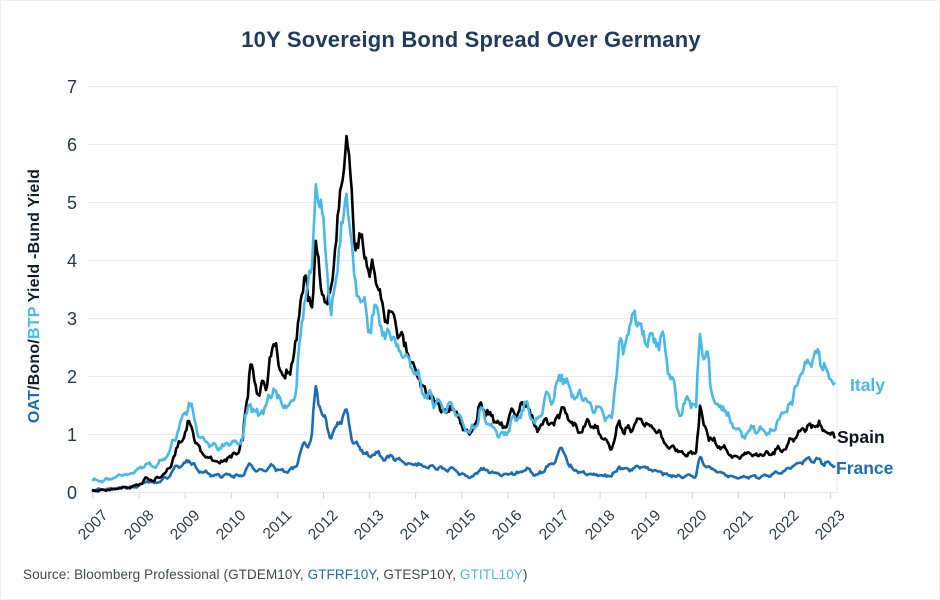  What do you see at coordinates (865, 468) in the screenshot?
I see `legend-label-france: France` at bounding box center [865, 468].